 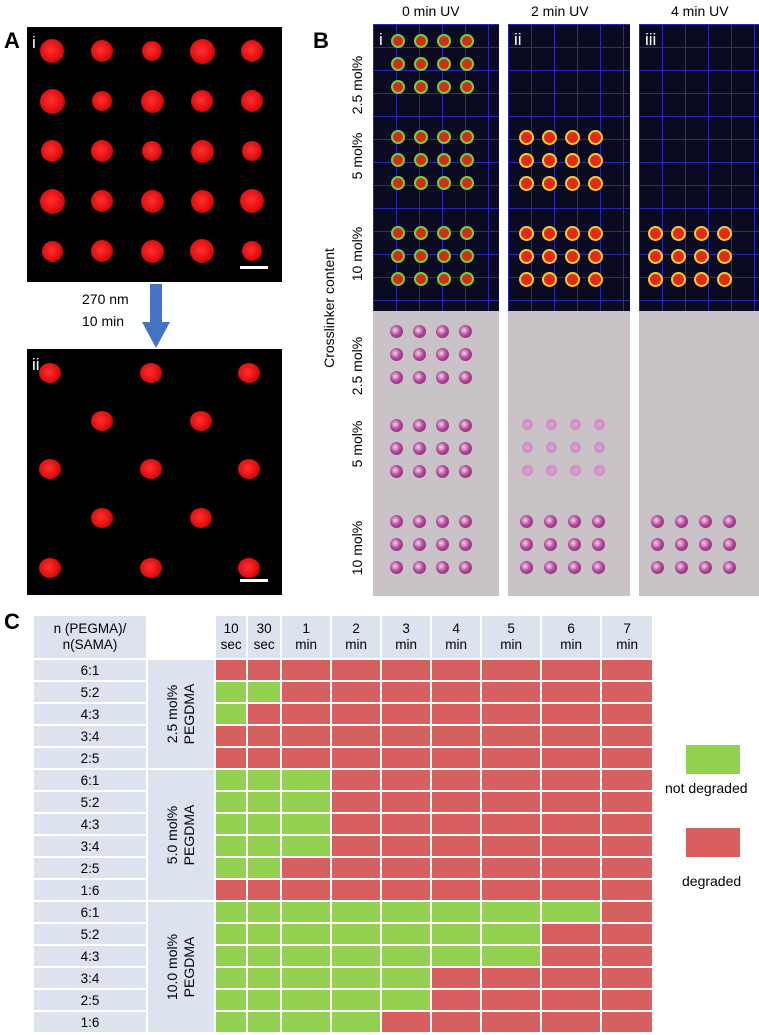 What do you see at coordinates (90, 736) in the screenshot?
I see `ratio-cell: 3:4` at bounding box center [90, 736].